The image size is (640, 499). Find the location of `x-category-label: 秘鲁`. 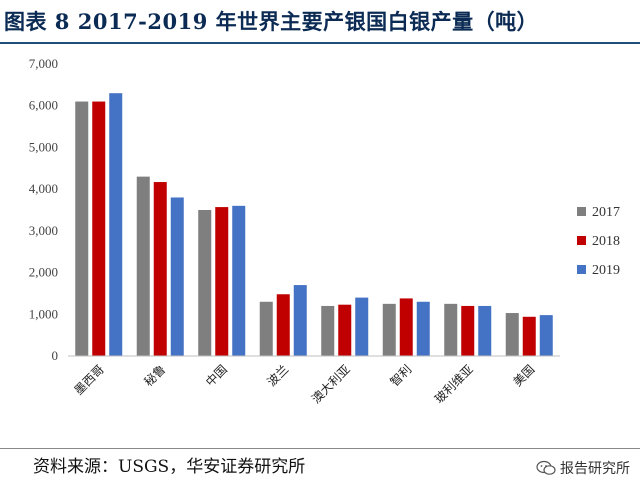

x-category-label: 秘鲁 is located at coordinates (154, 375).